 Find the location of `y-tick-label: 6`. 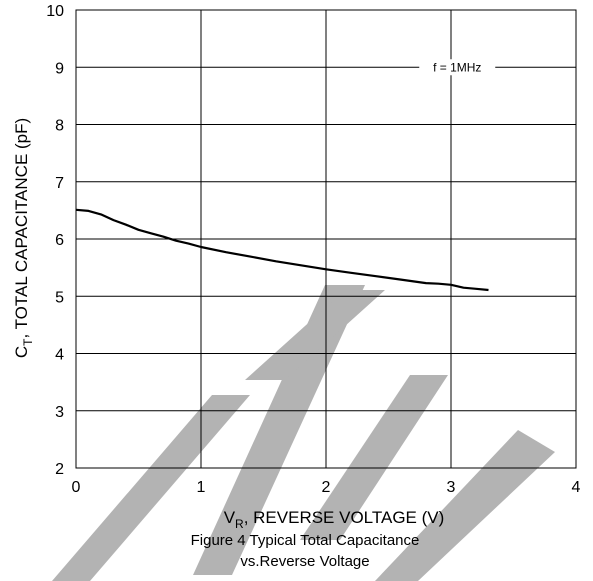

y-tick-label: 6 is located at coordinates (59, 240).